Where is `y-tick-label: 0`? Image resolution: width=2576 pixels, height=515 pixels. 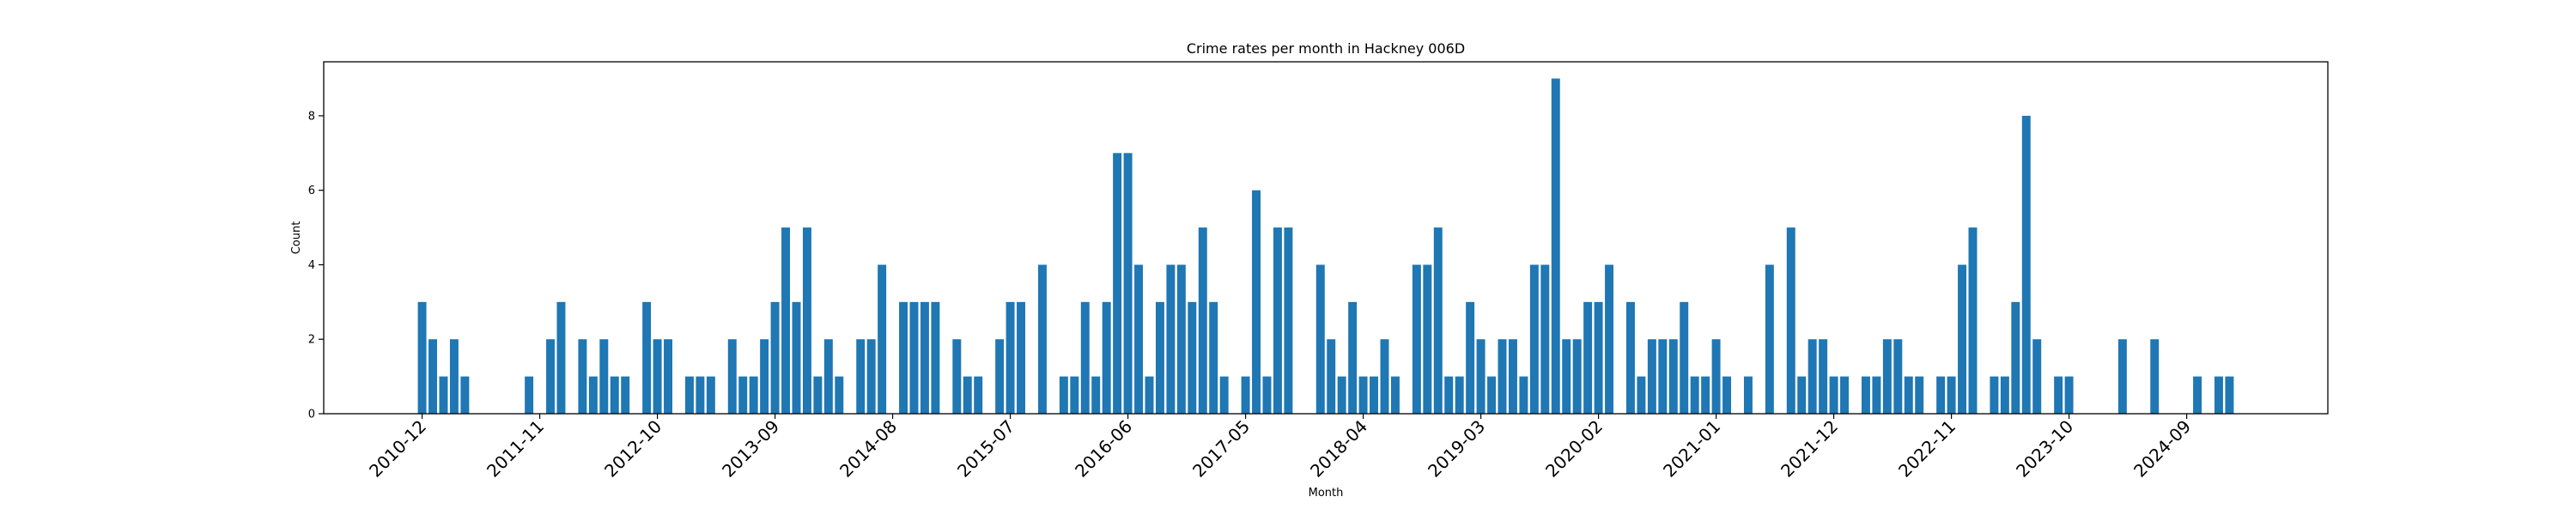
y-tick-label: 0 is located at coordinates (312, 415).